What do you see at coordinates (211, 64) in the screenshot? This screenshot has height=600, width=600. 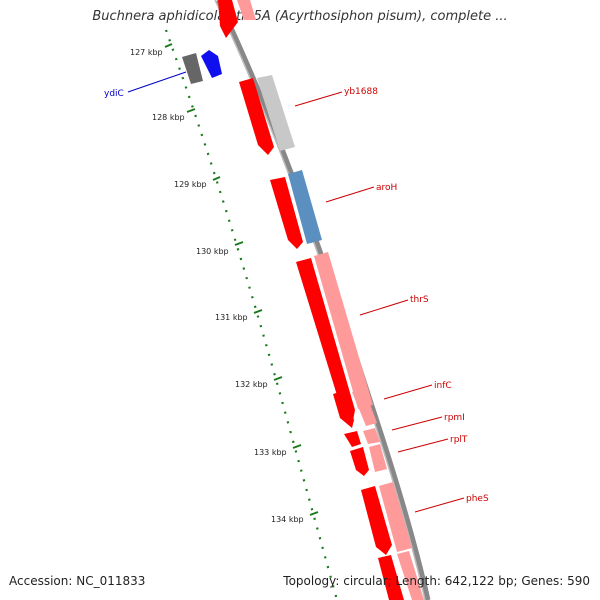 I see `gene-ydic` at bounding box center [211, 64].